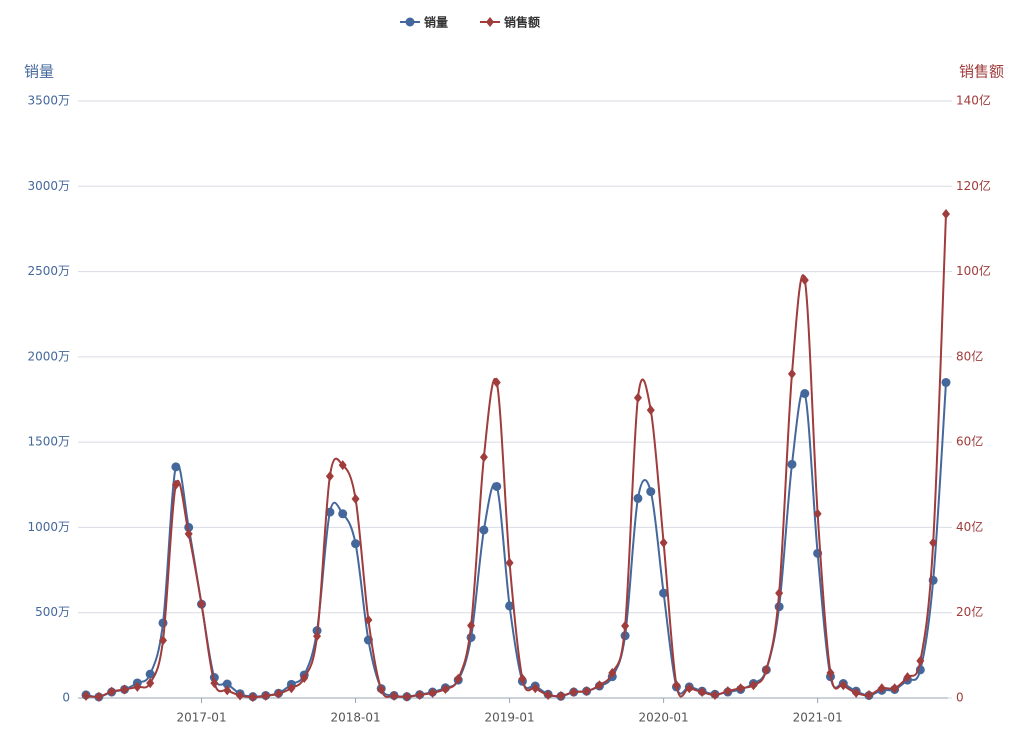 This screenshot has height=738, width=1009. I want to click on y-tick-label: 2500万, so click(48, 271).